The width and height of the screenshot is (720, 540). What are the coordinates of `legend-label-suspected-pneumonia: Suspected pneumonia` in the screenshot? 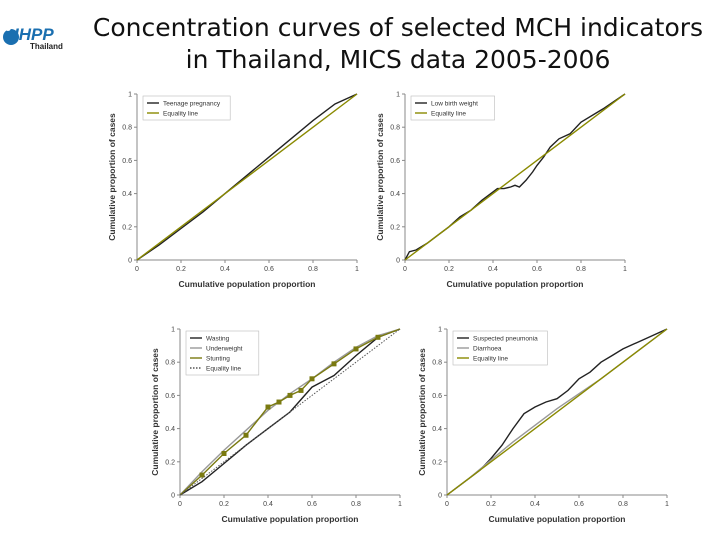 It's located at (505, 339).